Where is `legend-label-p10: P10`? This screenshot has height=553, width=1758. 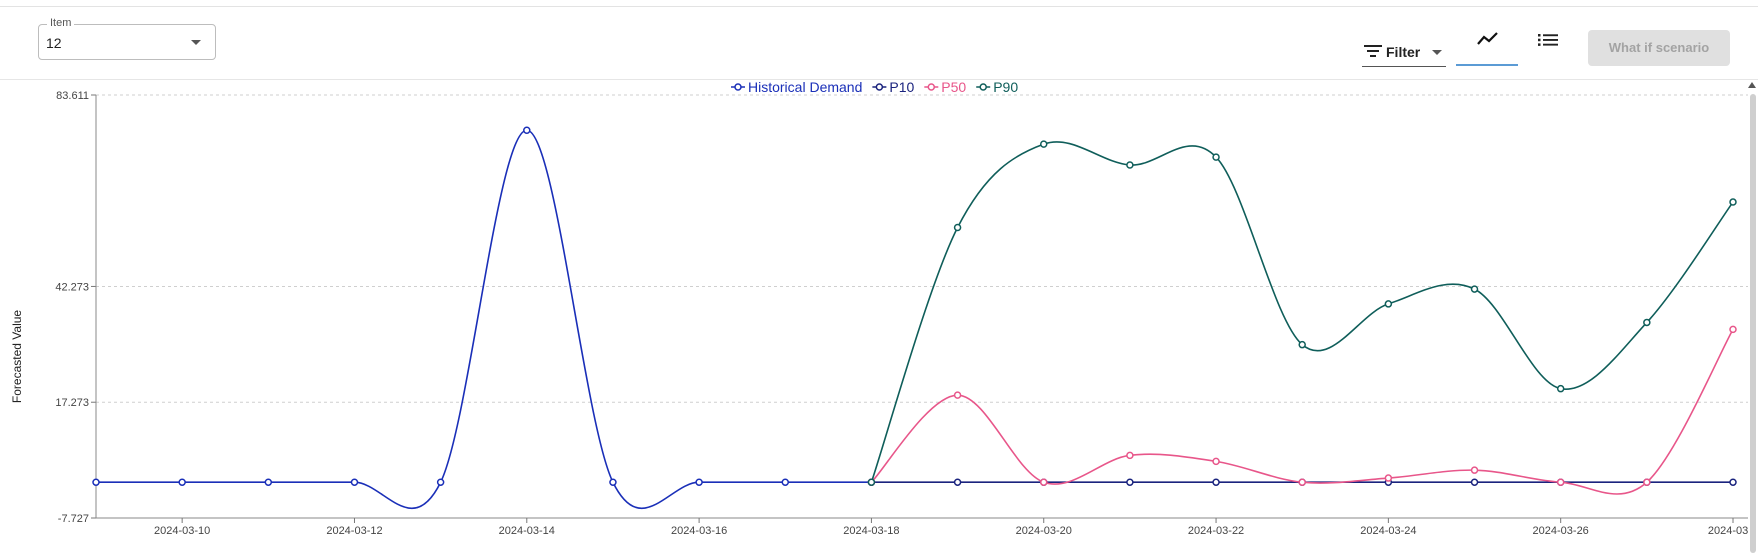 legend-label-p10: P10 is located at coordinates (901, 87).